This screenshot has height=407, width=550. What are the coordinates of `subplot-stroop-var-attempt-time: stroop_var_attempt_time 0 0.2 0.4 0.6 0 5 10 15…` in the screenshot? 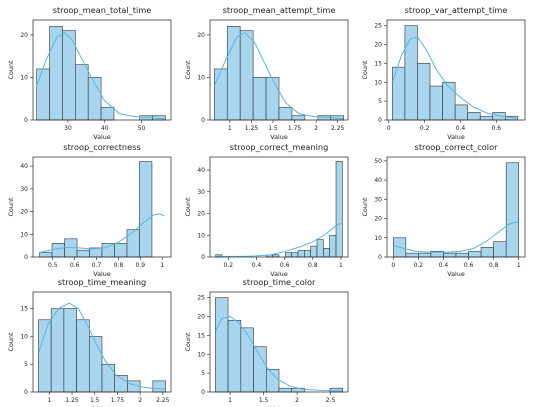 It's located at (443, 73).